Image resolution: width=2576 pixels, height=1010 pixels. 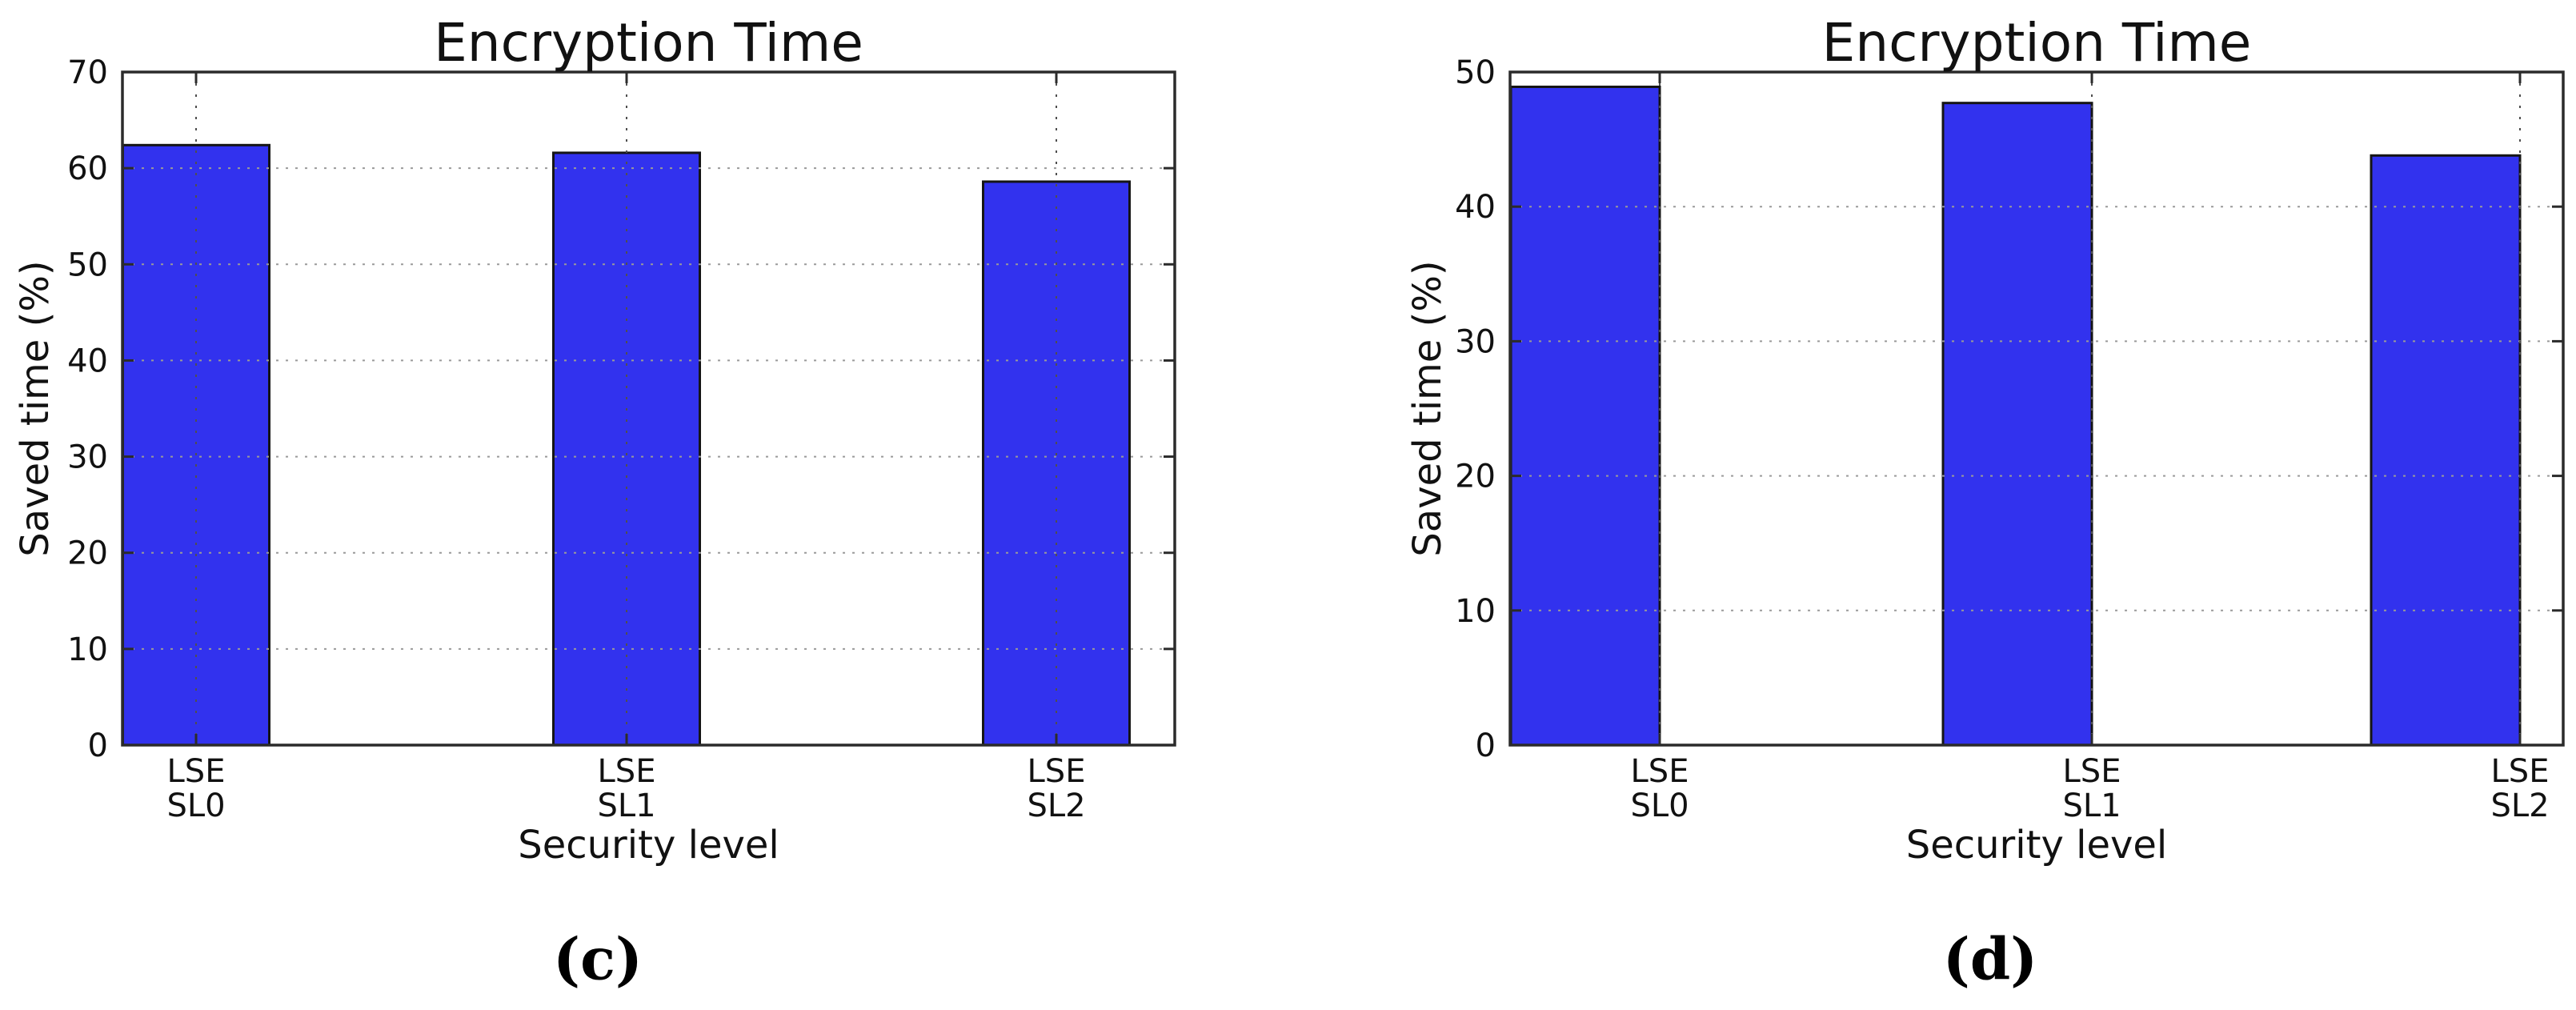 I want to click on y-tick-label: 70, so click(x=87, y=72).